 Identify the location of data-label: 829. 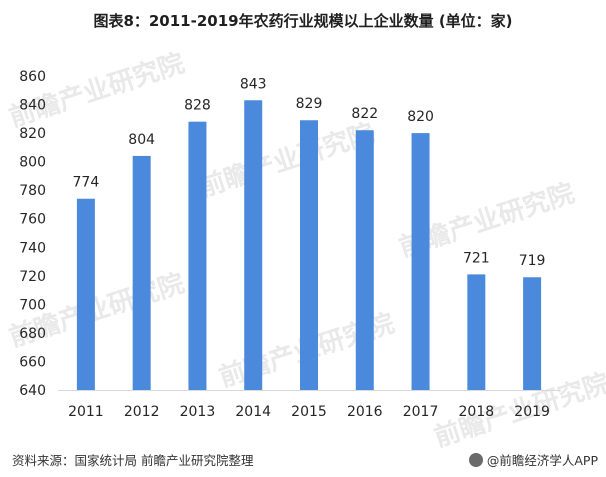
(309, 104).